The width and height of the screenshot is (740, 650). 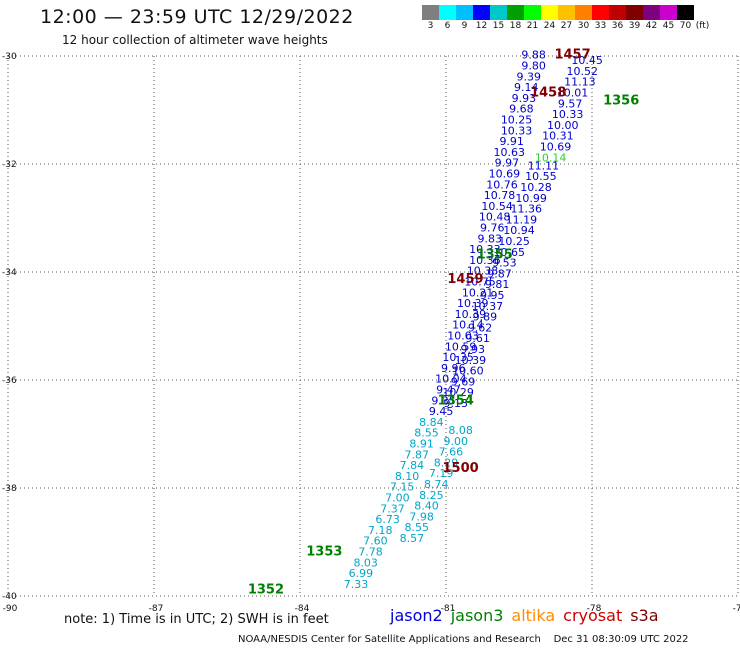 I want to click on swh-value-label: 10.69, so click(x=556, y=147).